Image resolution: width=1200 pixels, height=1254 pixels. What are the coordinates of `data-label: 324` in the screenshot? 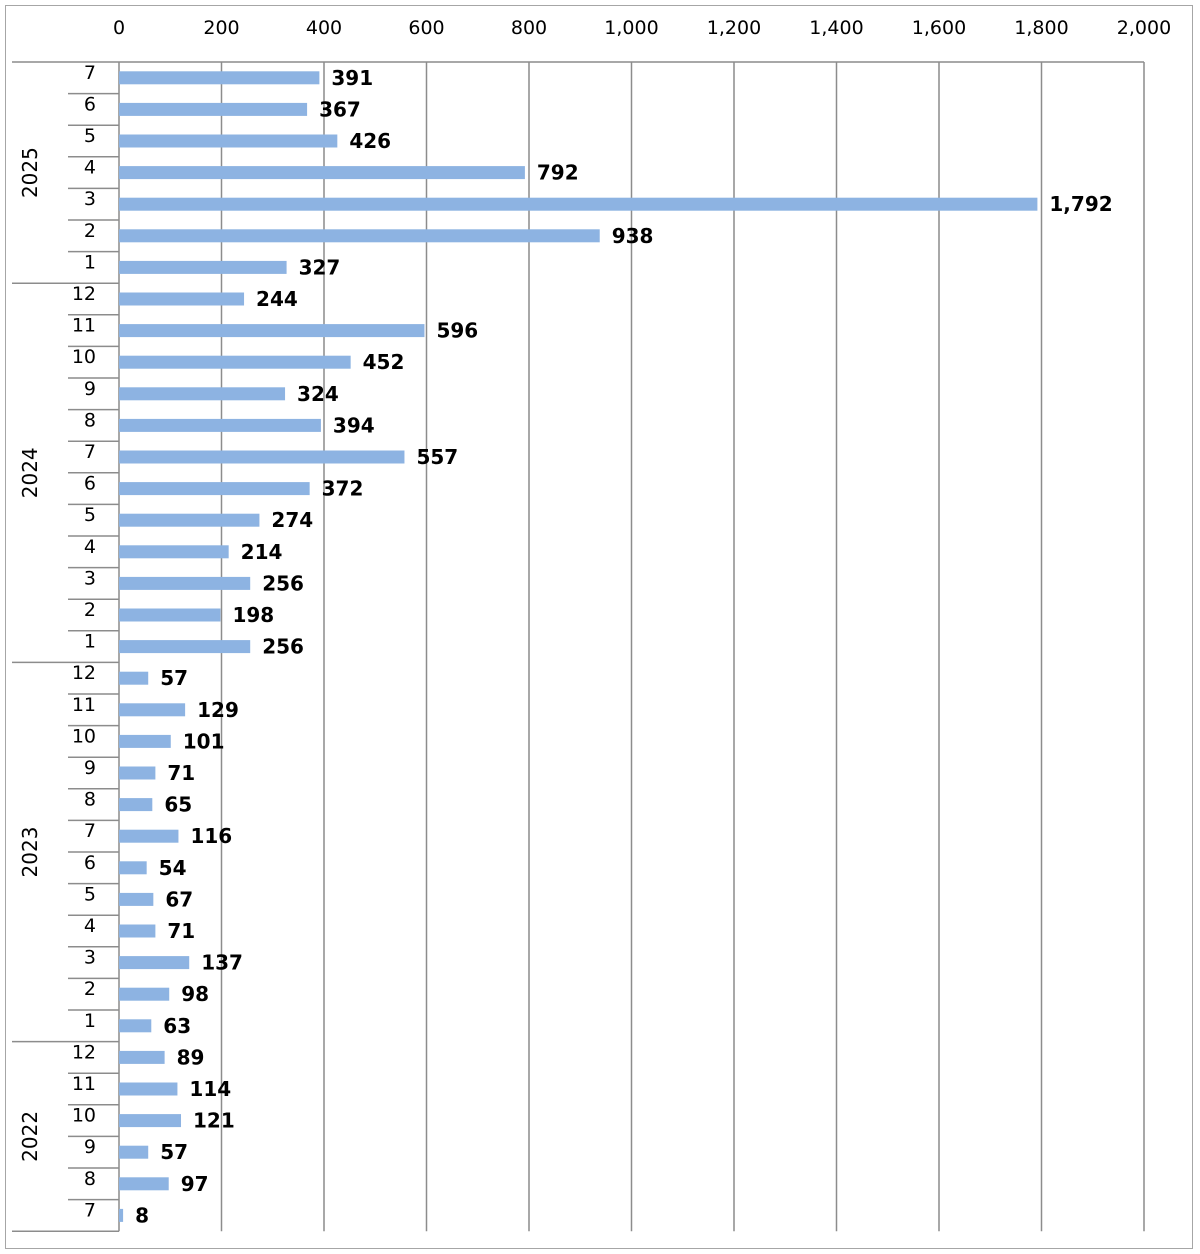 It's located at (318, 394).